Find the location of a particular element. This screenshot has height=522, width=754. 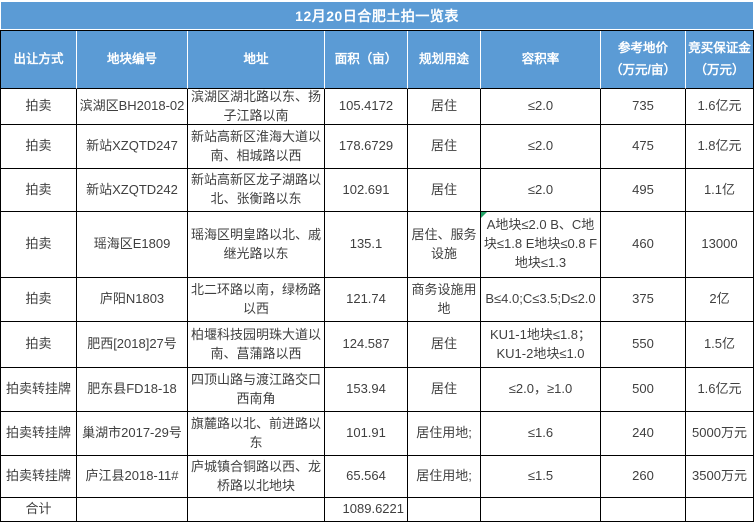

cell-area: 101.91 is located at coordinates (366, 434).